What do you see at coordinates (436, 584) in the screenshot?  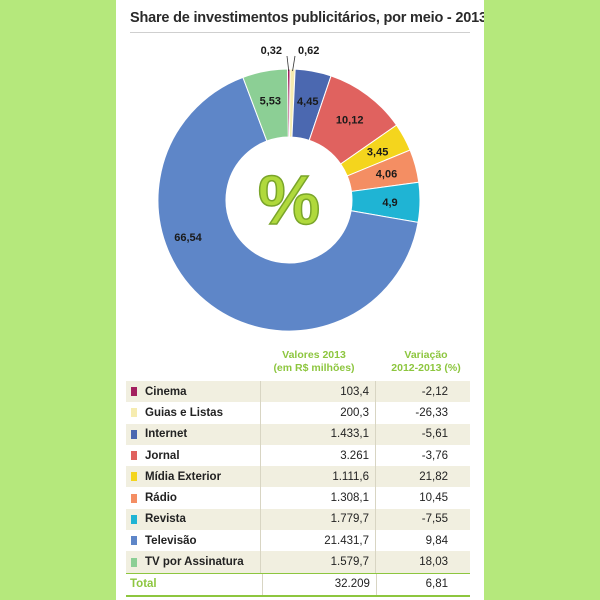 I see `total-variation: 6,81` at bounding box center [436, 584].